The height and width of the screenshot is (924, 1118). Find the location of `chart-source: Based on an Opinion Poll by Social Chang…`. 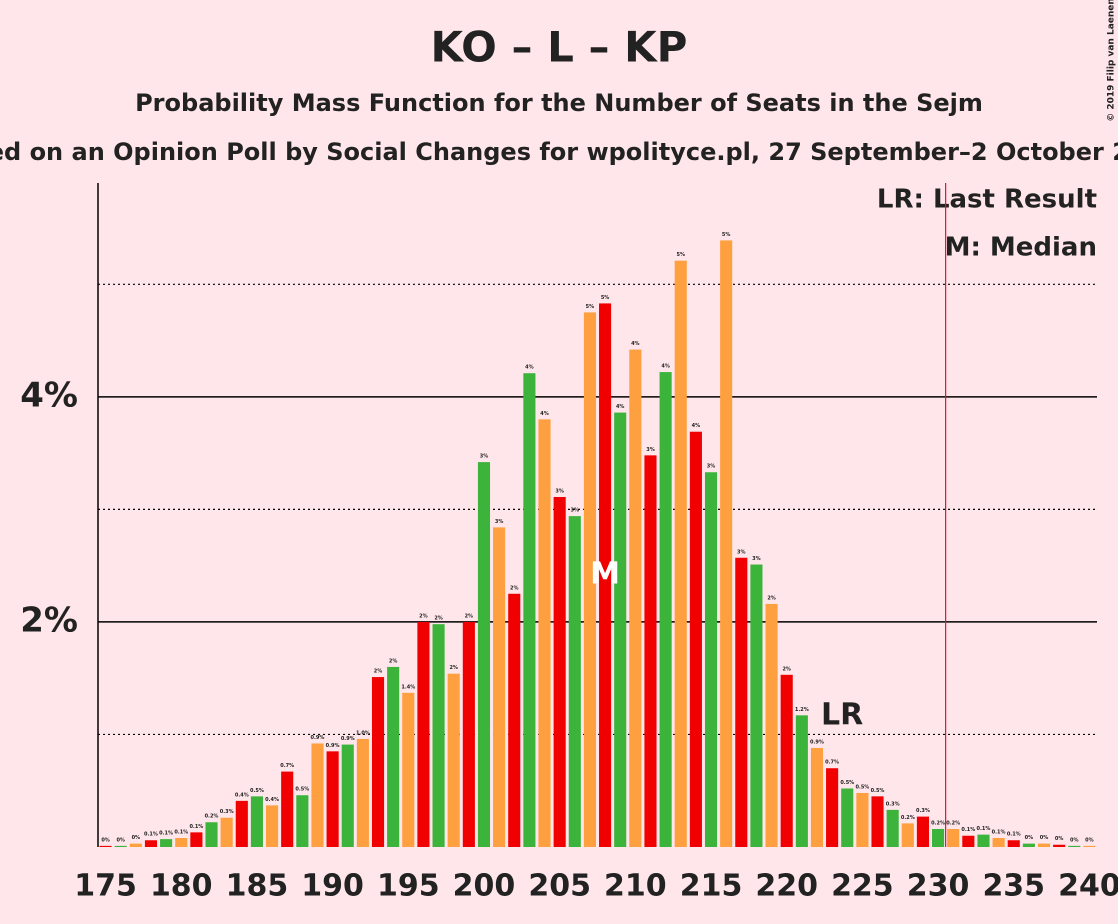

chart-source: Based on an Opinion Poll by Social Chang… is located at coordinates (559, 152).